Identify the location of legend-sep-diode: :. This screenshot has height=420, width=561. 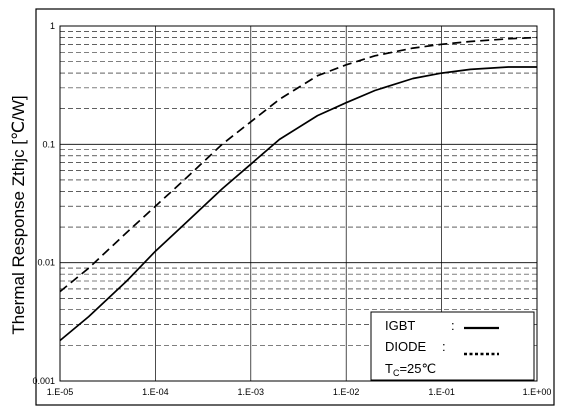
(444, 346).